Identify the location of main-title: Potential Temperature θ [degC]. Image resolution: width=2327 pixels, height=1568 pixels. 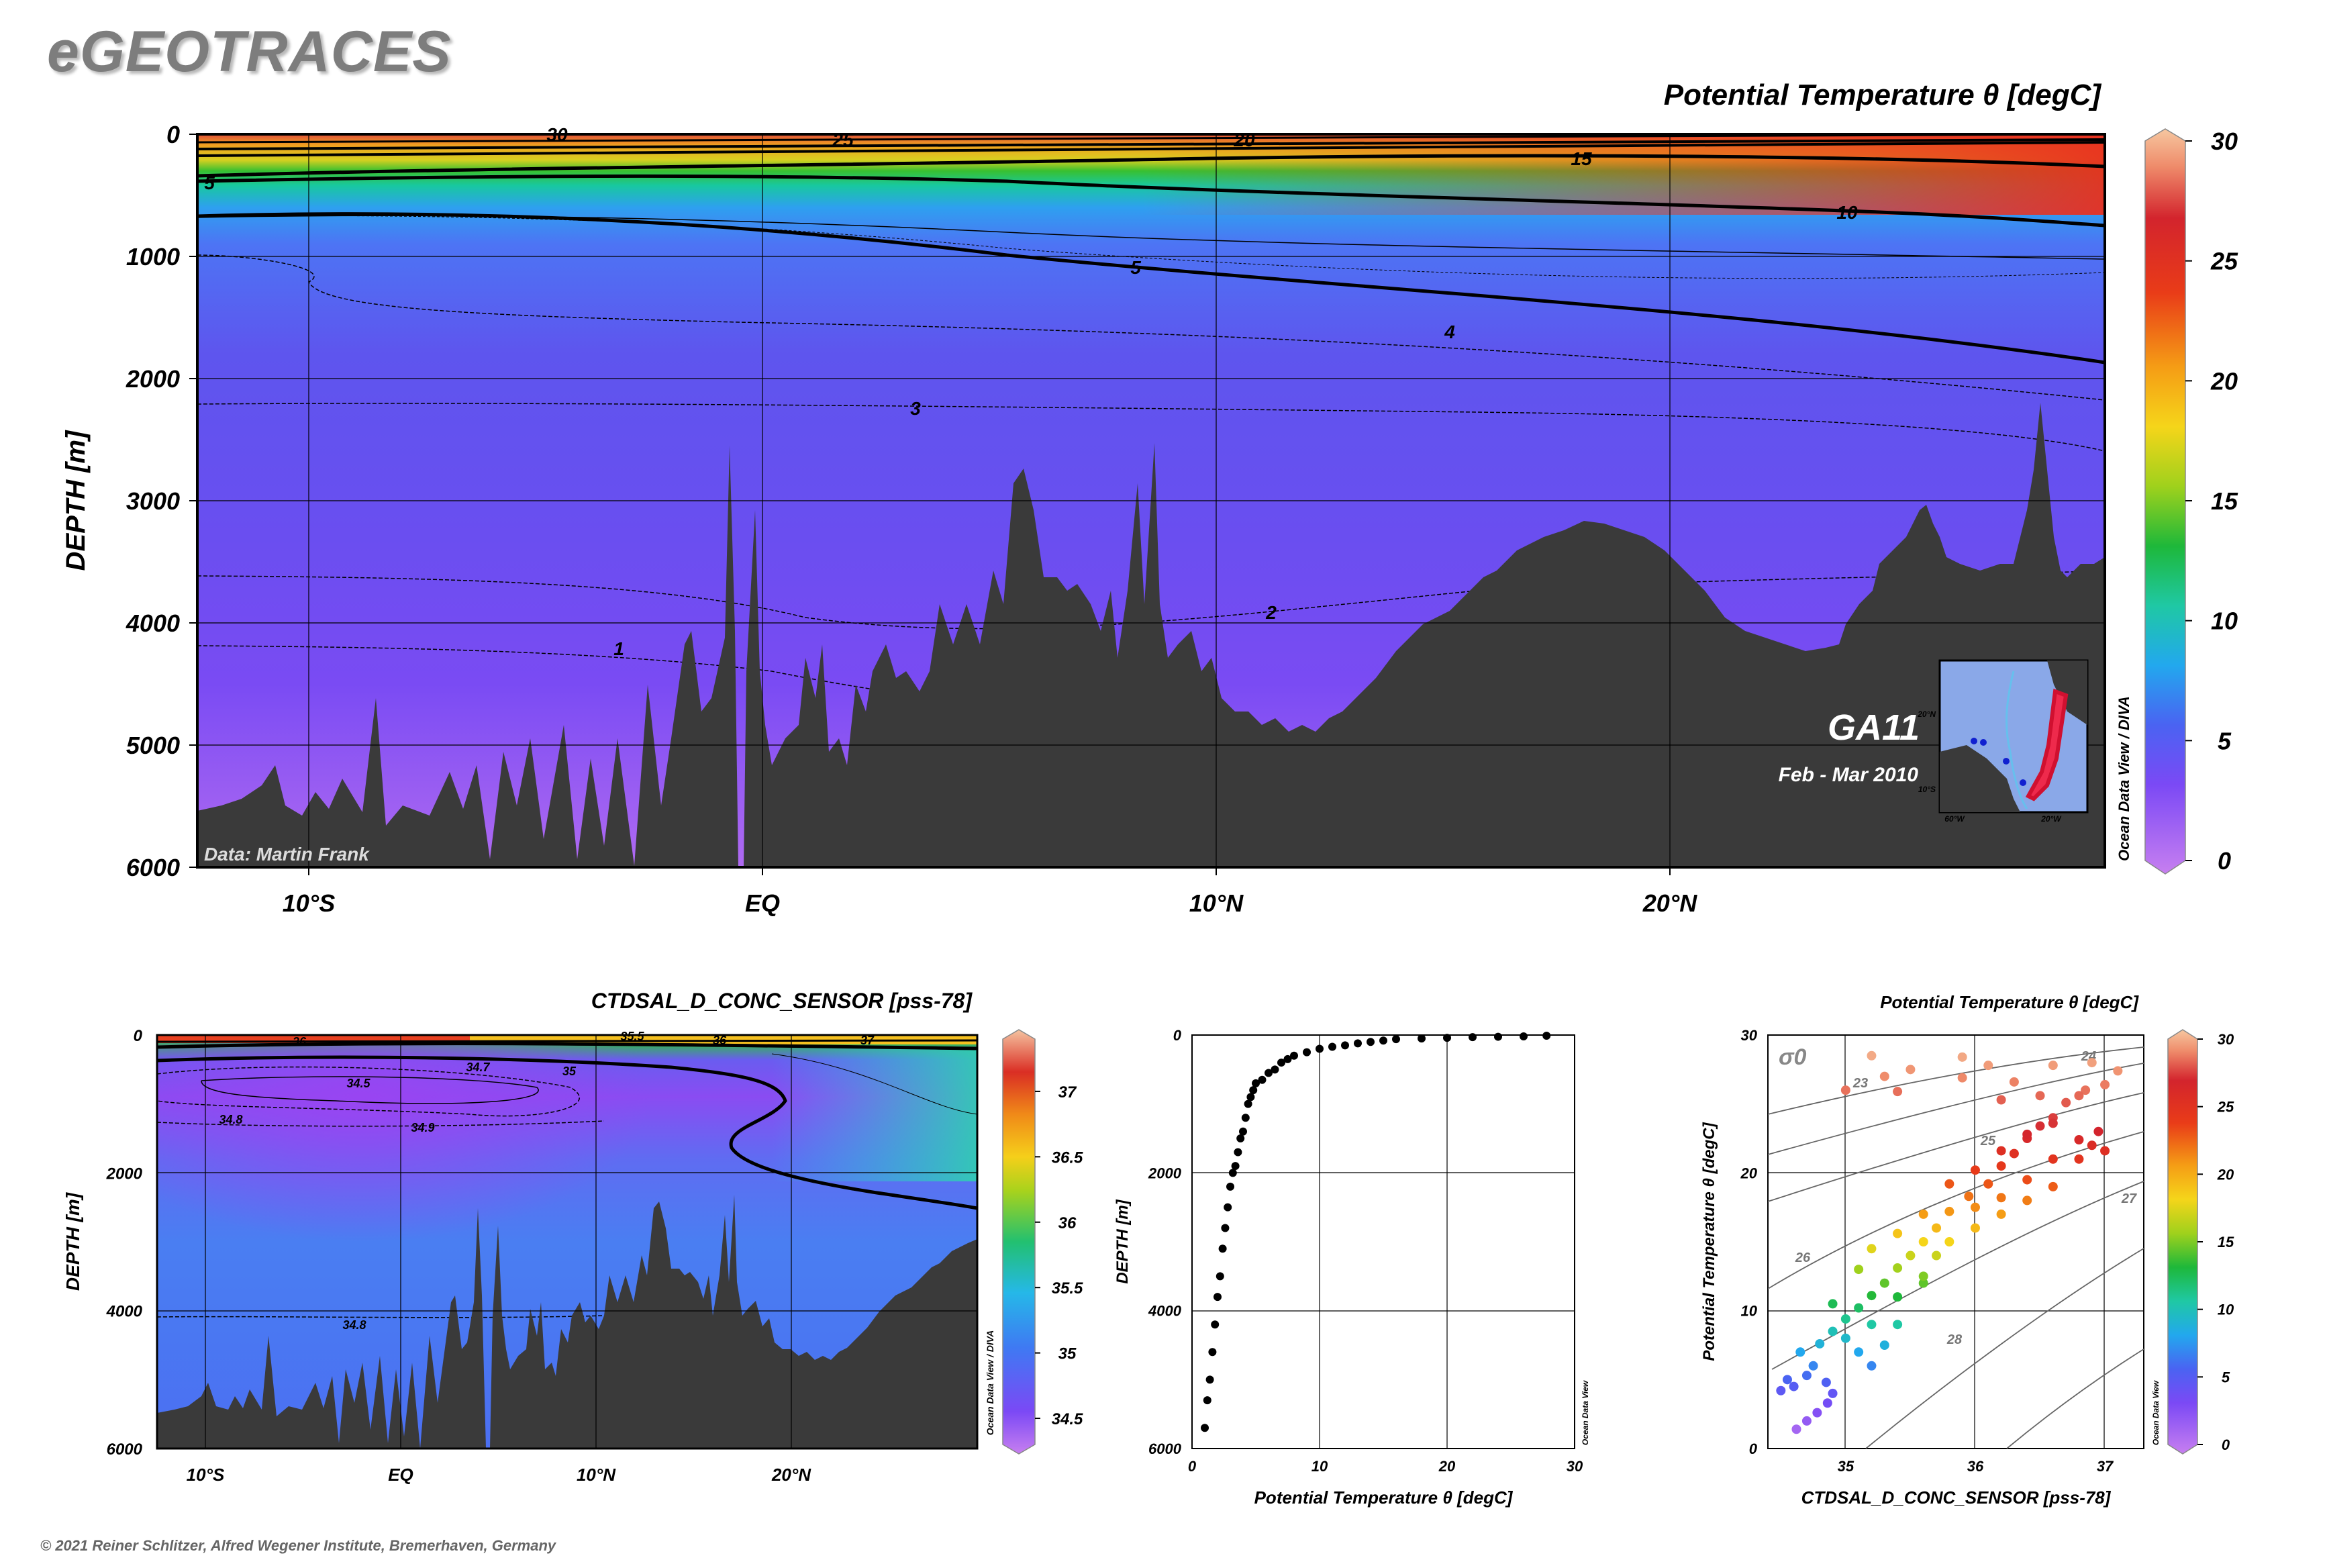
(1883, 95).